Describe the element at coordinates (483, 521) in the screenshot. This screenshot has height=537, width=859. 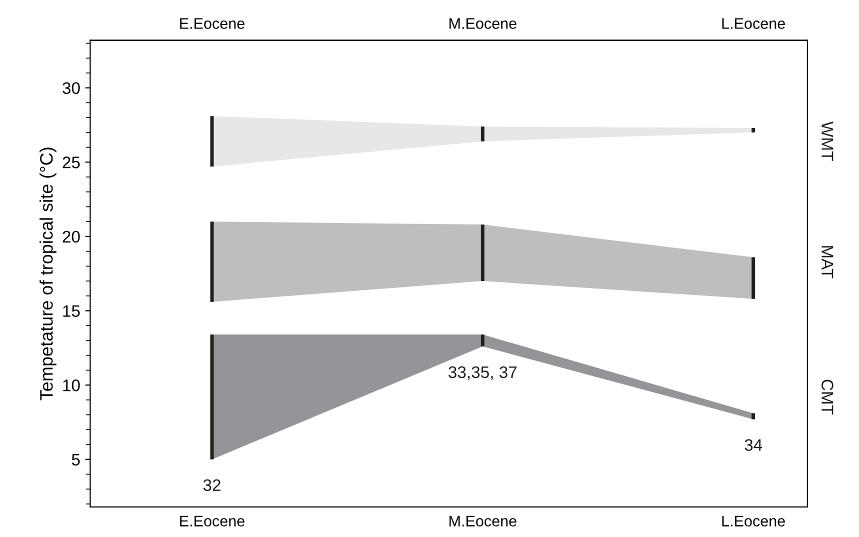
I see `x-tick-label: M.Eocene` at that location.